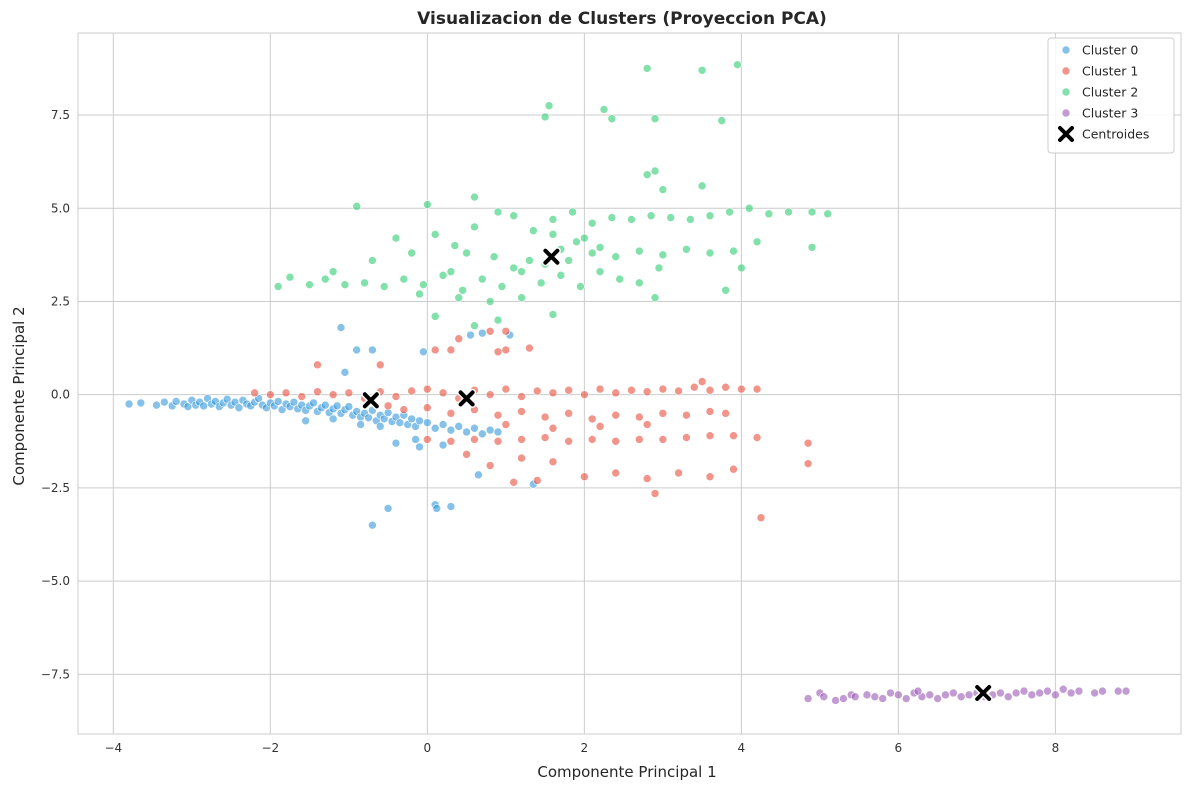  I want to click on legend-entry-label: Cluster 2, so click(1110, 92).